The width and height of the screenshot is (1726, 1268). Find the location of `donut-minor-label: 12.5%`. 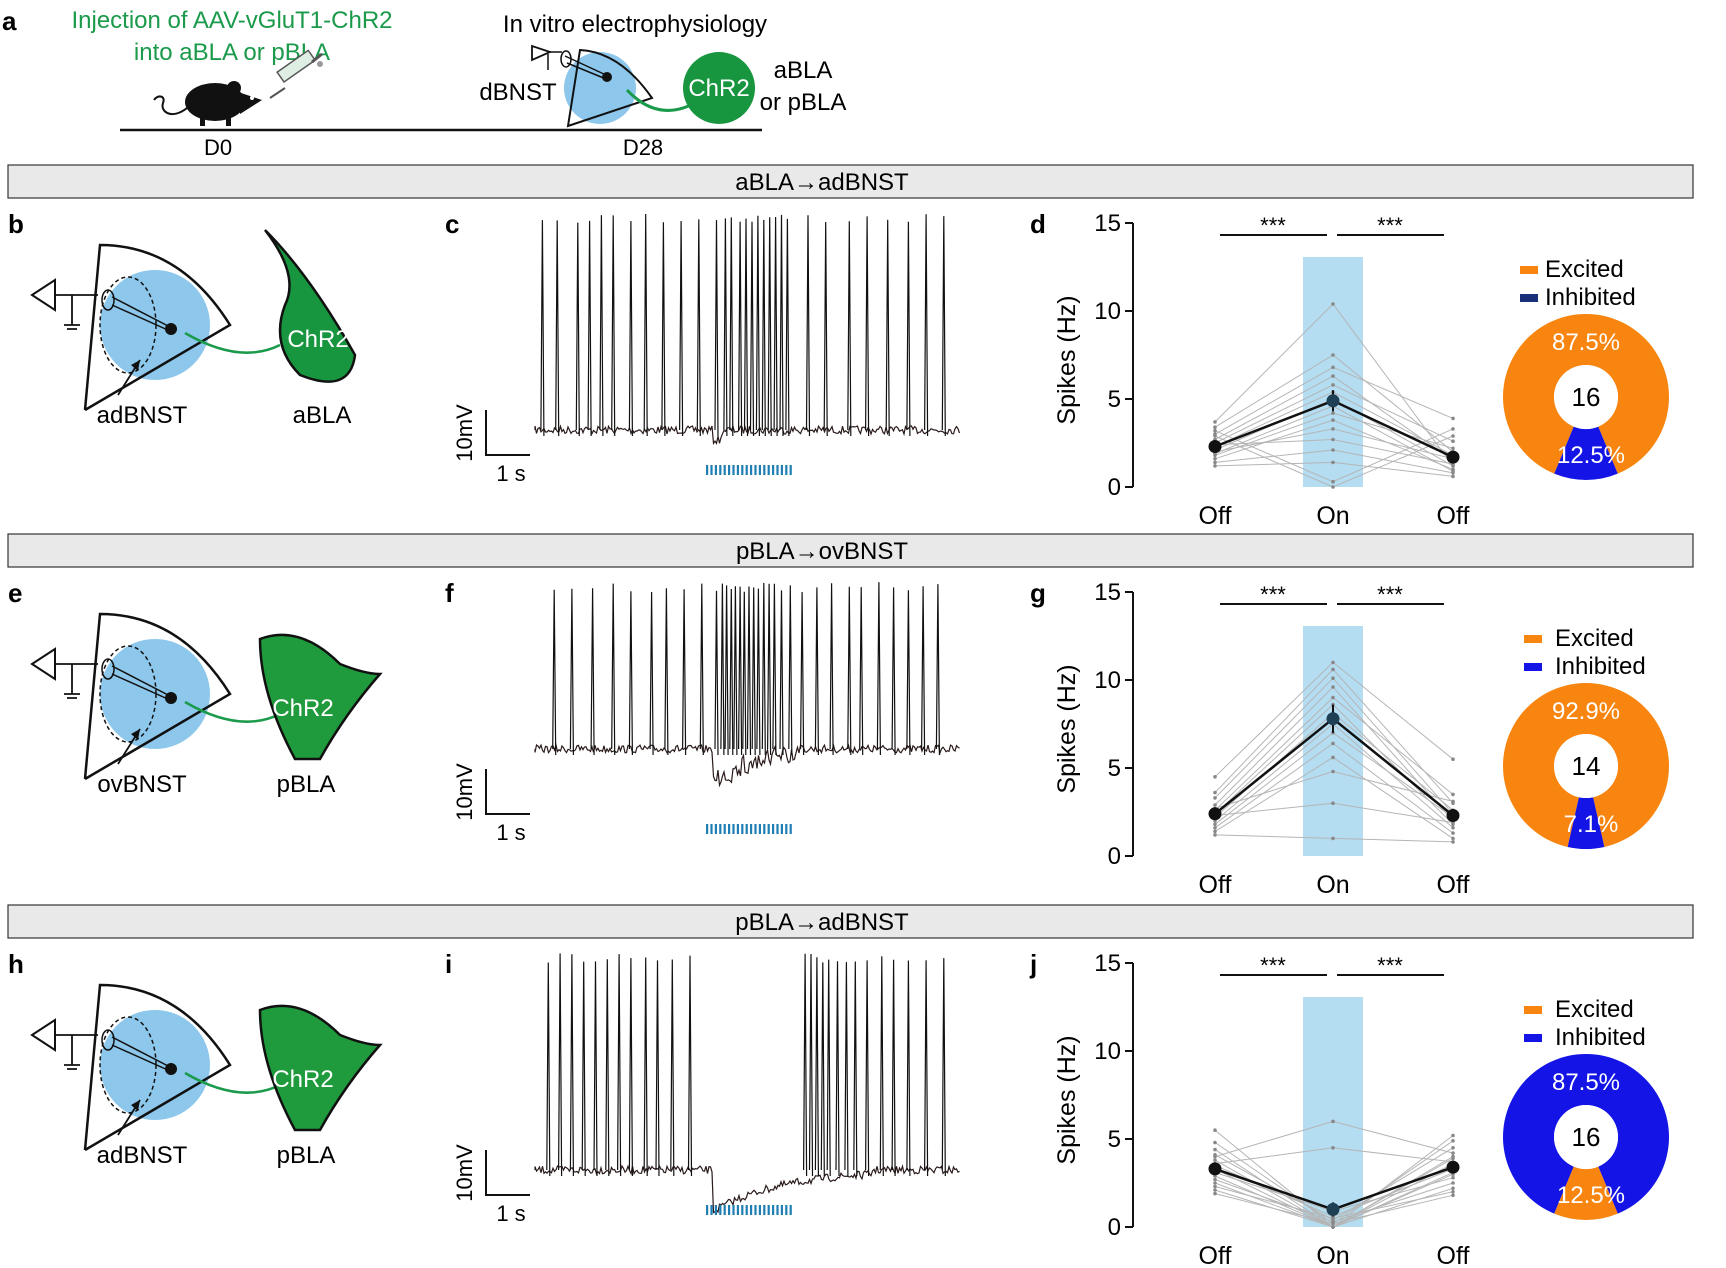

donut-minor-label: 12.5% is located at coordinates (1591, 1195).